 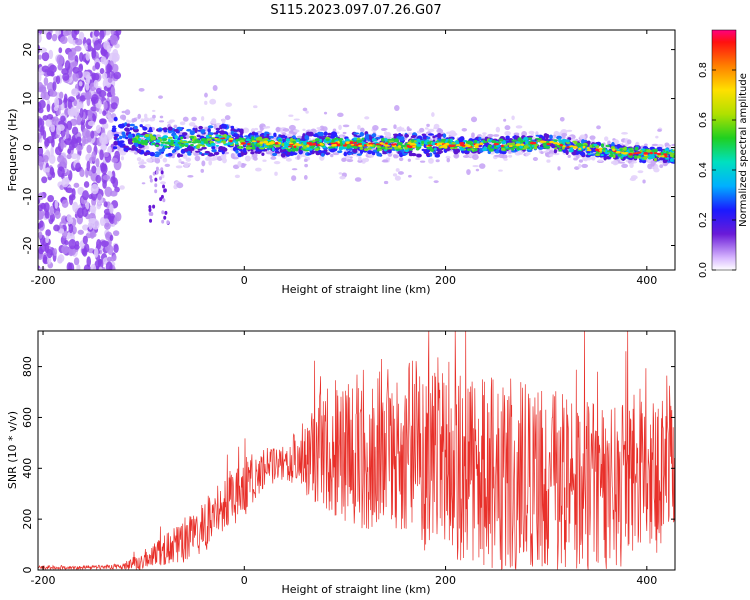 What do you see at coordinates (27, 147) in the screenshot?
I see `y-tick-label: 0` at bounding box center [27, 147].